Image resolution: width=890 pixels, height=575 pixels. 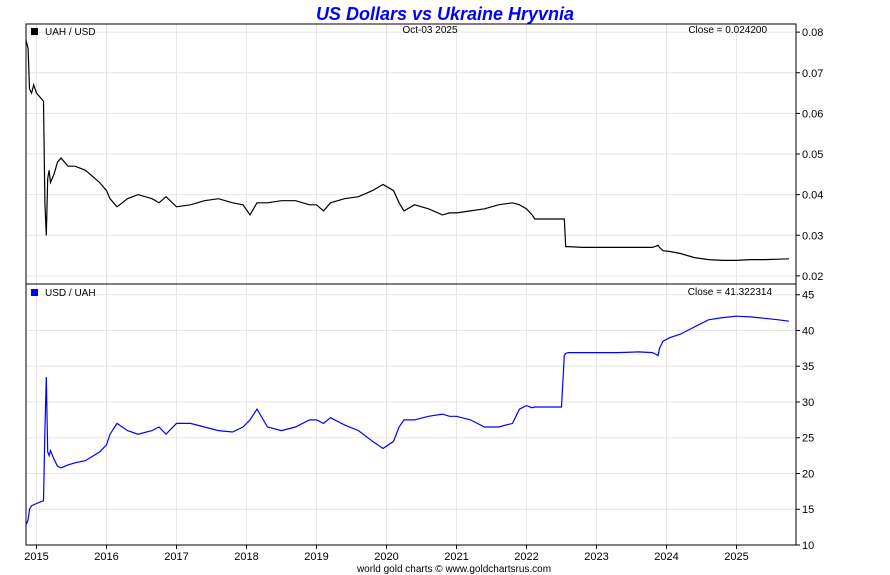 I want to click on y-tick-label-top: 0.08, so click(x=812, y=33).